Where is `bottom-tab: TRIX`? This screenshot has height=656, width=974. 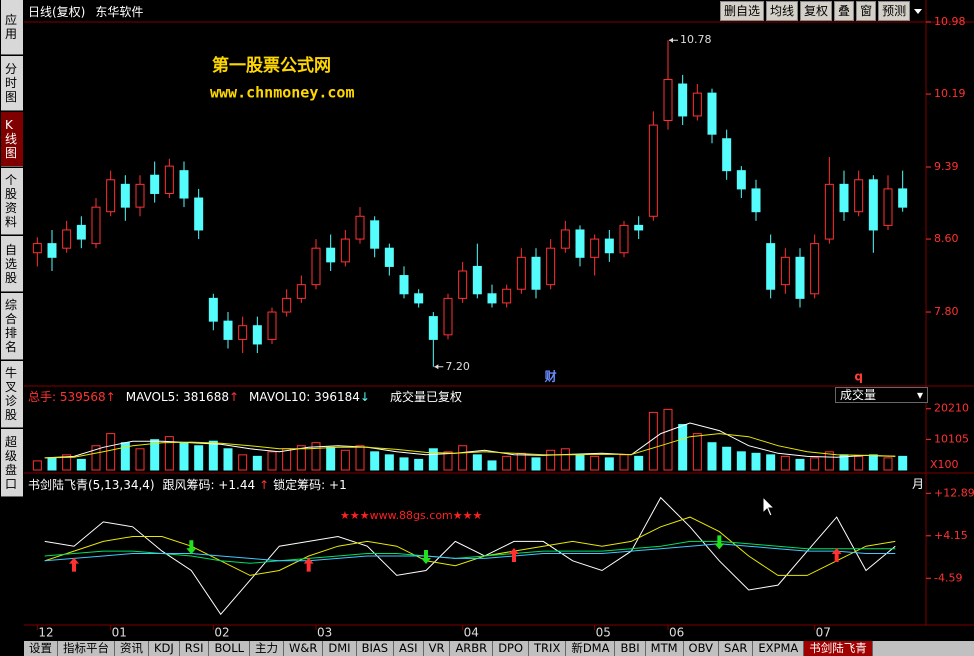
bottom-tab: TRIX is located at coordinates (548, 648).